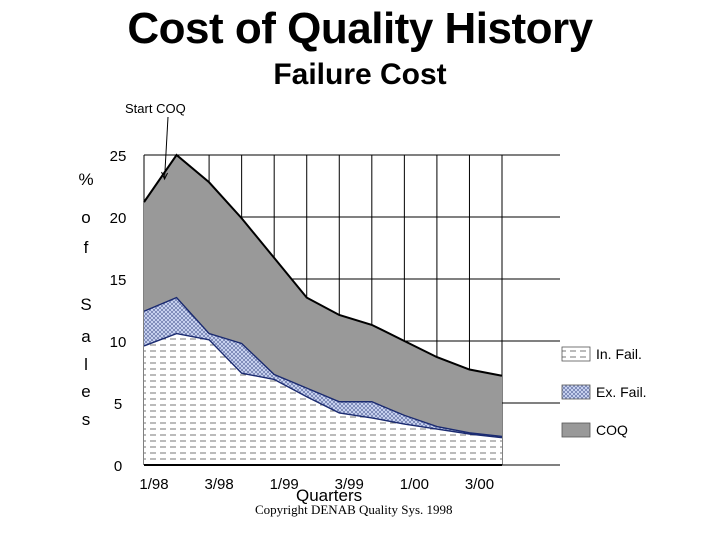  I want to click on x-tick-label: 3/98, so click(218, 484).